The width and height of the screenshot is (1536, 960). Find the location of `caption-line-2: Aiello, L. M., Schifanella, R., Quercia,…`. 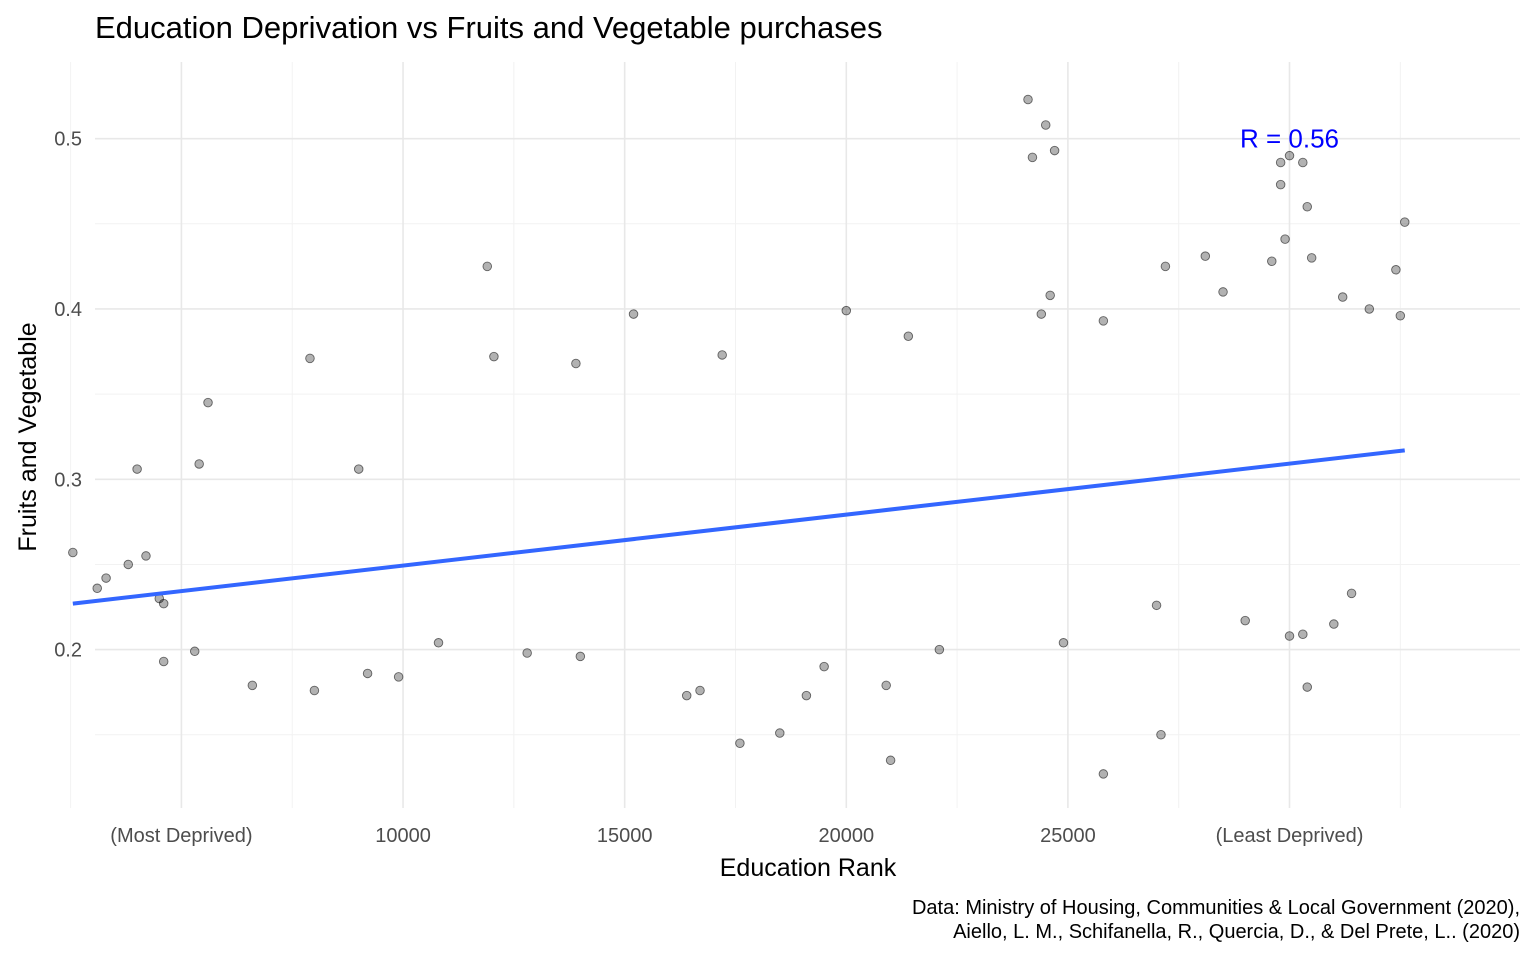

caption-line-2: Aiello, L. M., Schifanella, R., Quercia,… is located at coordinates (1236, 932).